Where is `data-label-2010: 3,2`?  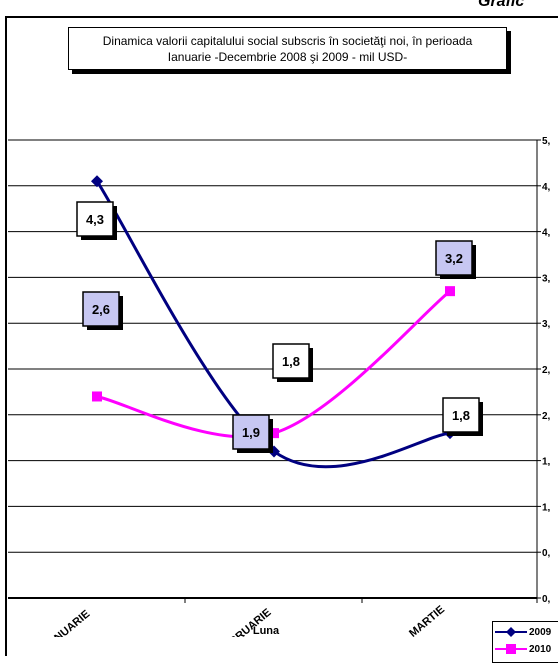
data-label-2010: 3,2 is located at coordinates (454, 258).